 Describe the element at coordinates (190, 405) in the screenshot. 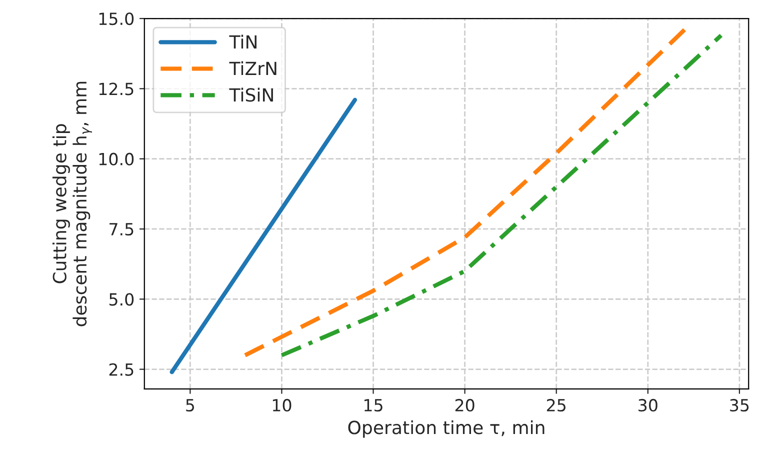

I see `x-tick-label: 5` at that location.